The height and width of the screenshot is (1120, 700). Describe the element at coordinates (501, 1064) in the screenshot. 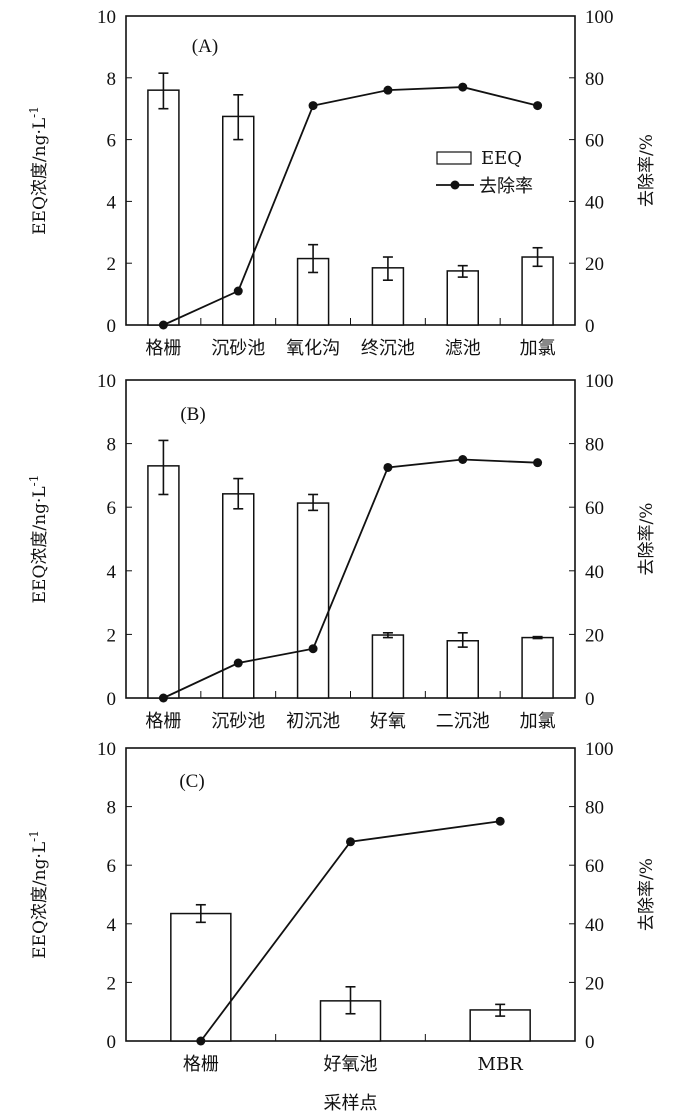

I see `category-label: MBR` at that location.